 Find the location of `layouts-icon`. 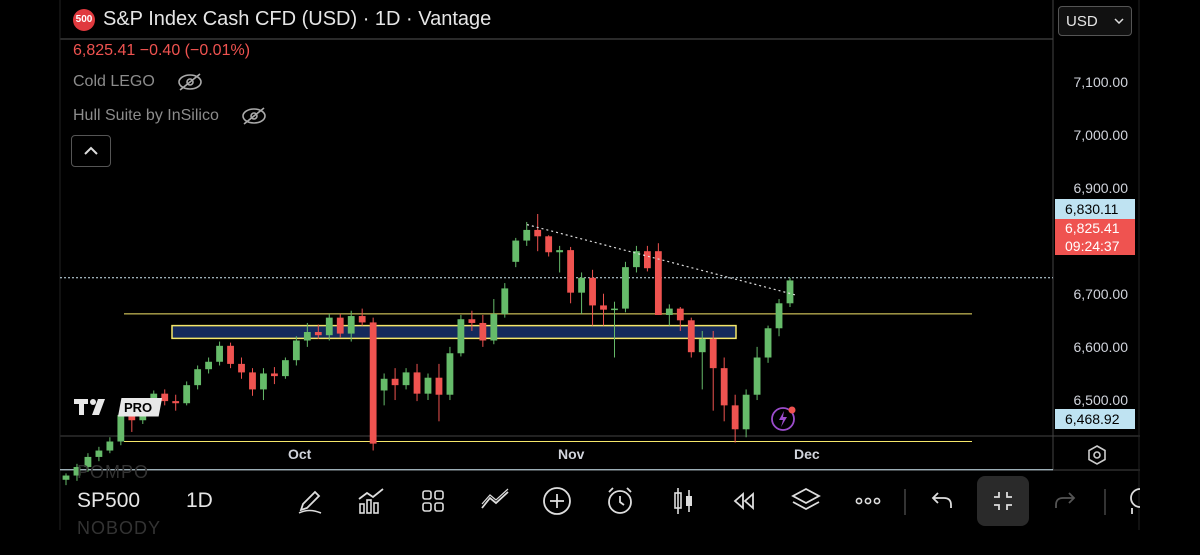

layouts-icon is located at coordinates (433, 501).